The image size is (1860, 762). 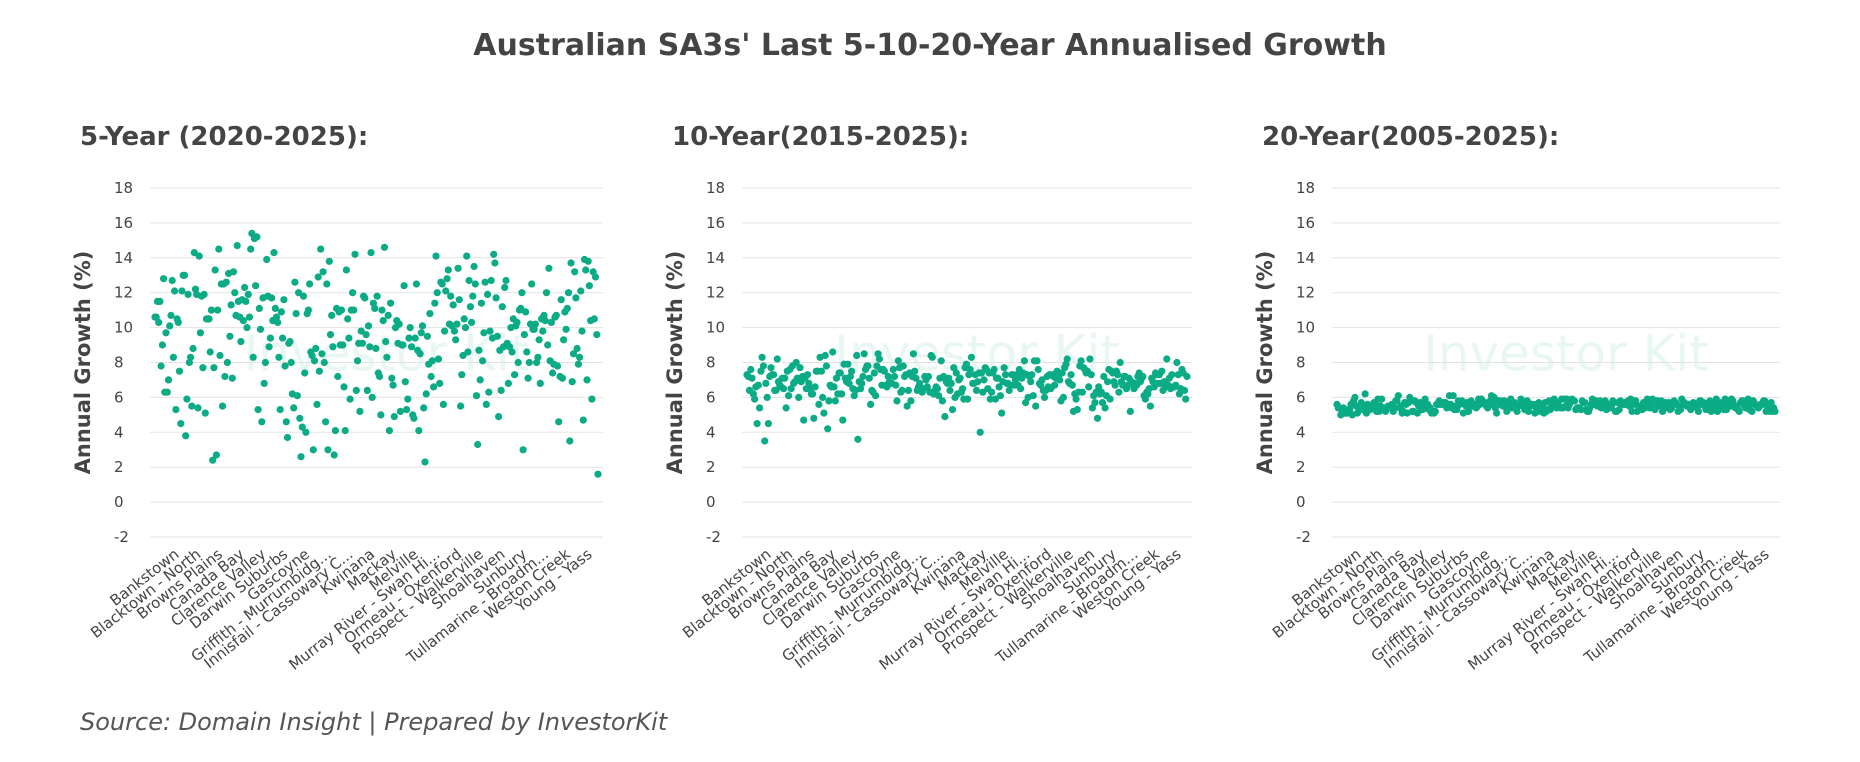 What do you see at coordinates (715, 258) in the screenshot?
I see `y-tick-label: 14` at bounding box center [715, 258].